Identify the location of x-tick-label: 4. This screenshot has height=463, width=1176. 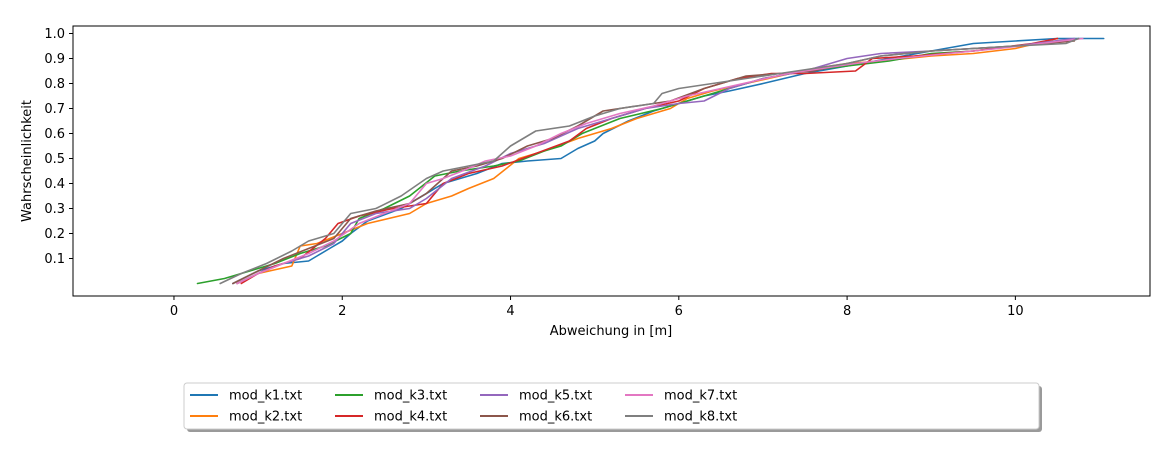
(510, 311).